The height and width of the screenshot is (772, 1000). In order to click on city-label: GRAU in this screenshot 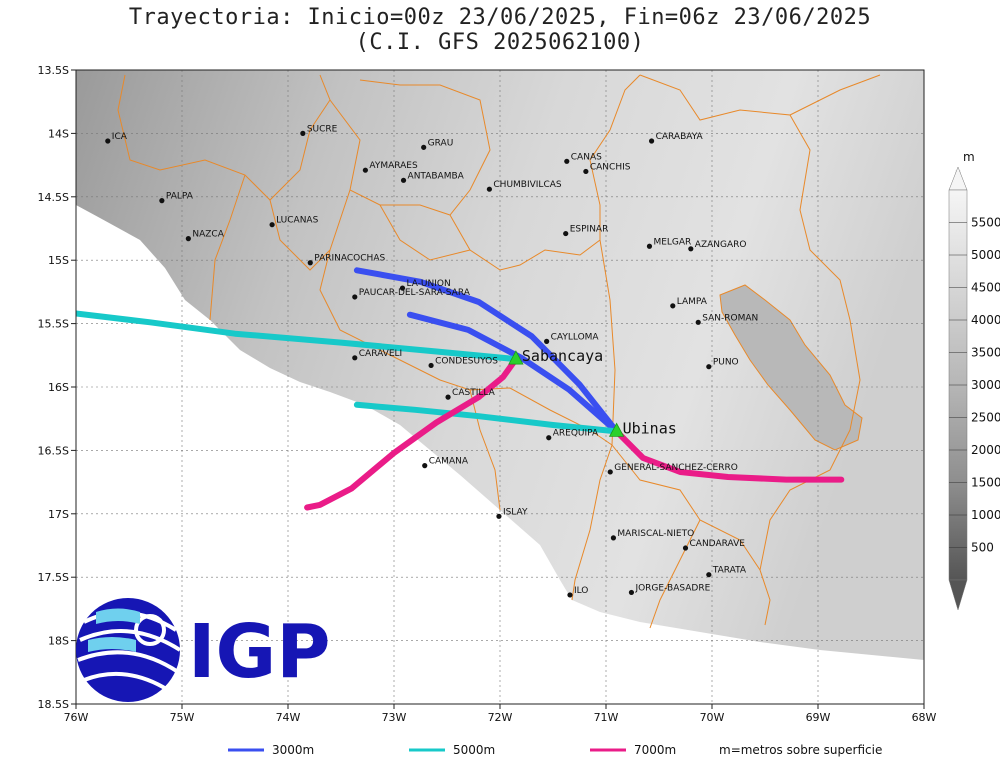, I will do `click(441, 143)`.